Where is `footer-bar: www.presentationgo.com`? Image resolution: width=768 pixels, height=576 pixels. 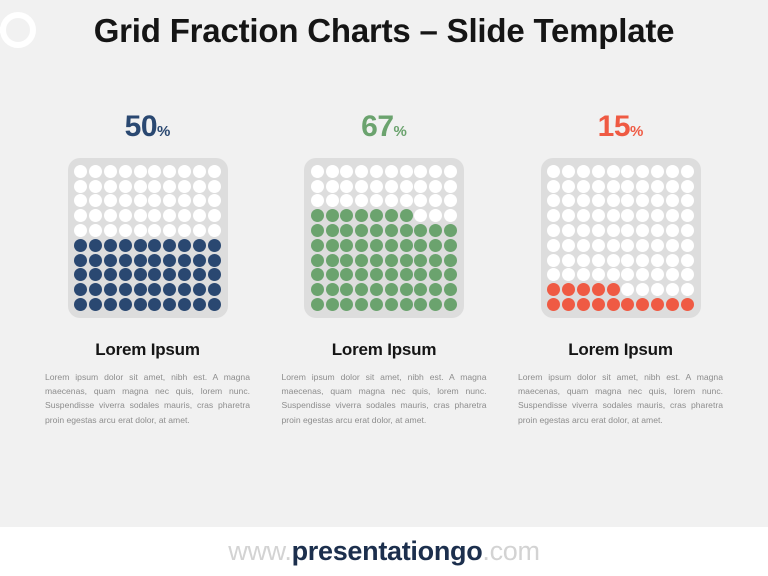
footer-bar: www.presentationgo.com is located at coordinates (384, 551).